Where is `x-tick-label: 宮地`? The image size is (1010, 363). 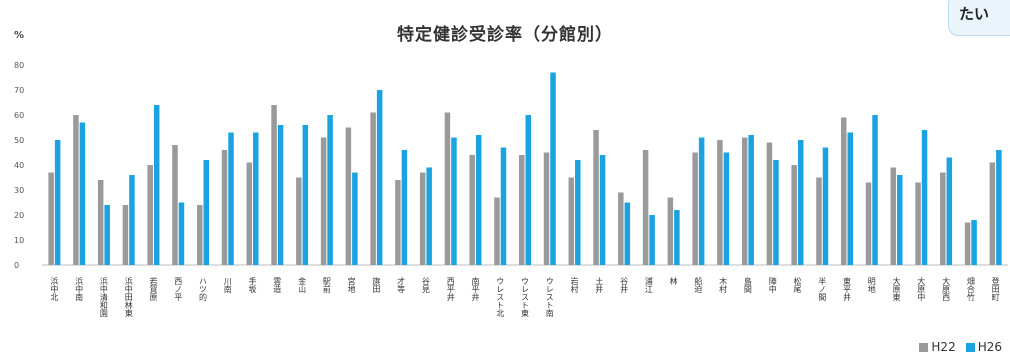
x-tick-label: 宮地 is located at coordinates (351, 284).